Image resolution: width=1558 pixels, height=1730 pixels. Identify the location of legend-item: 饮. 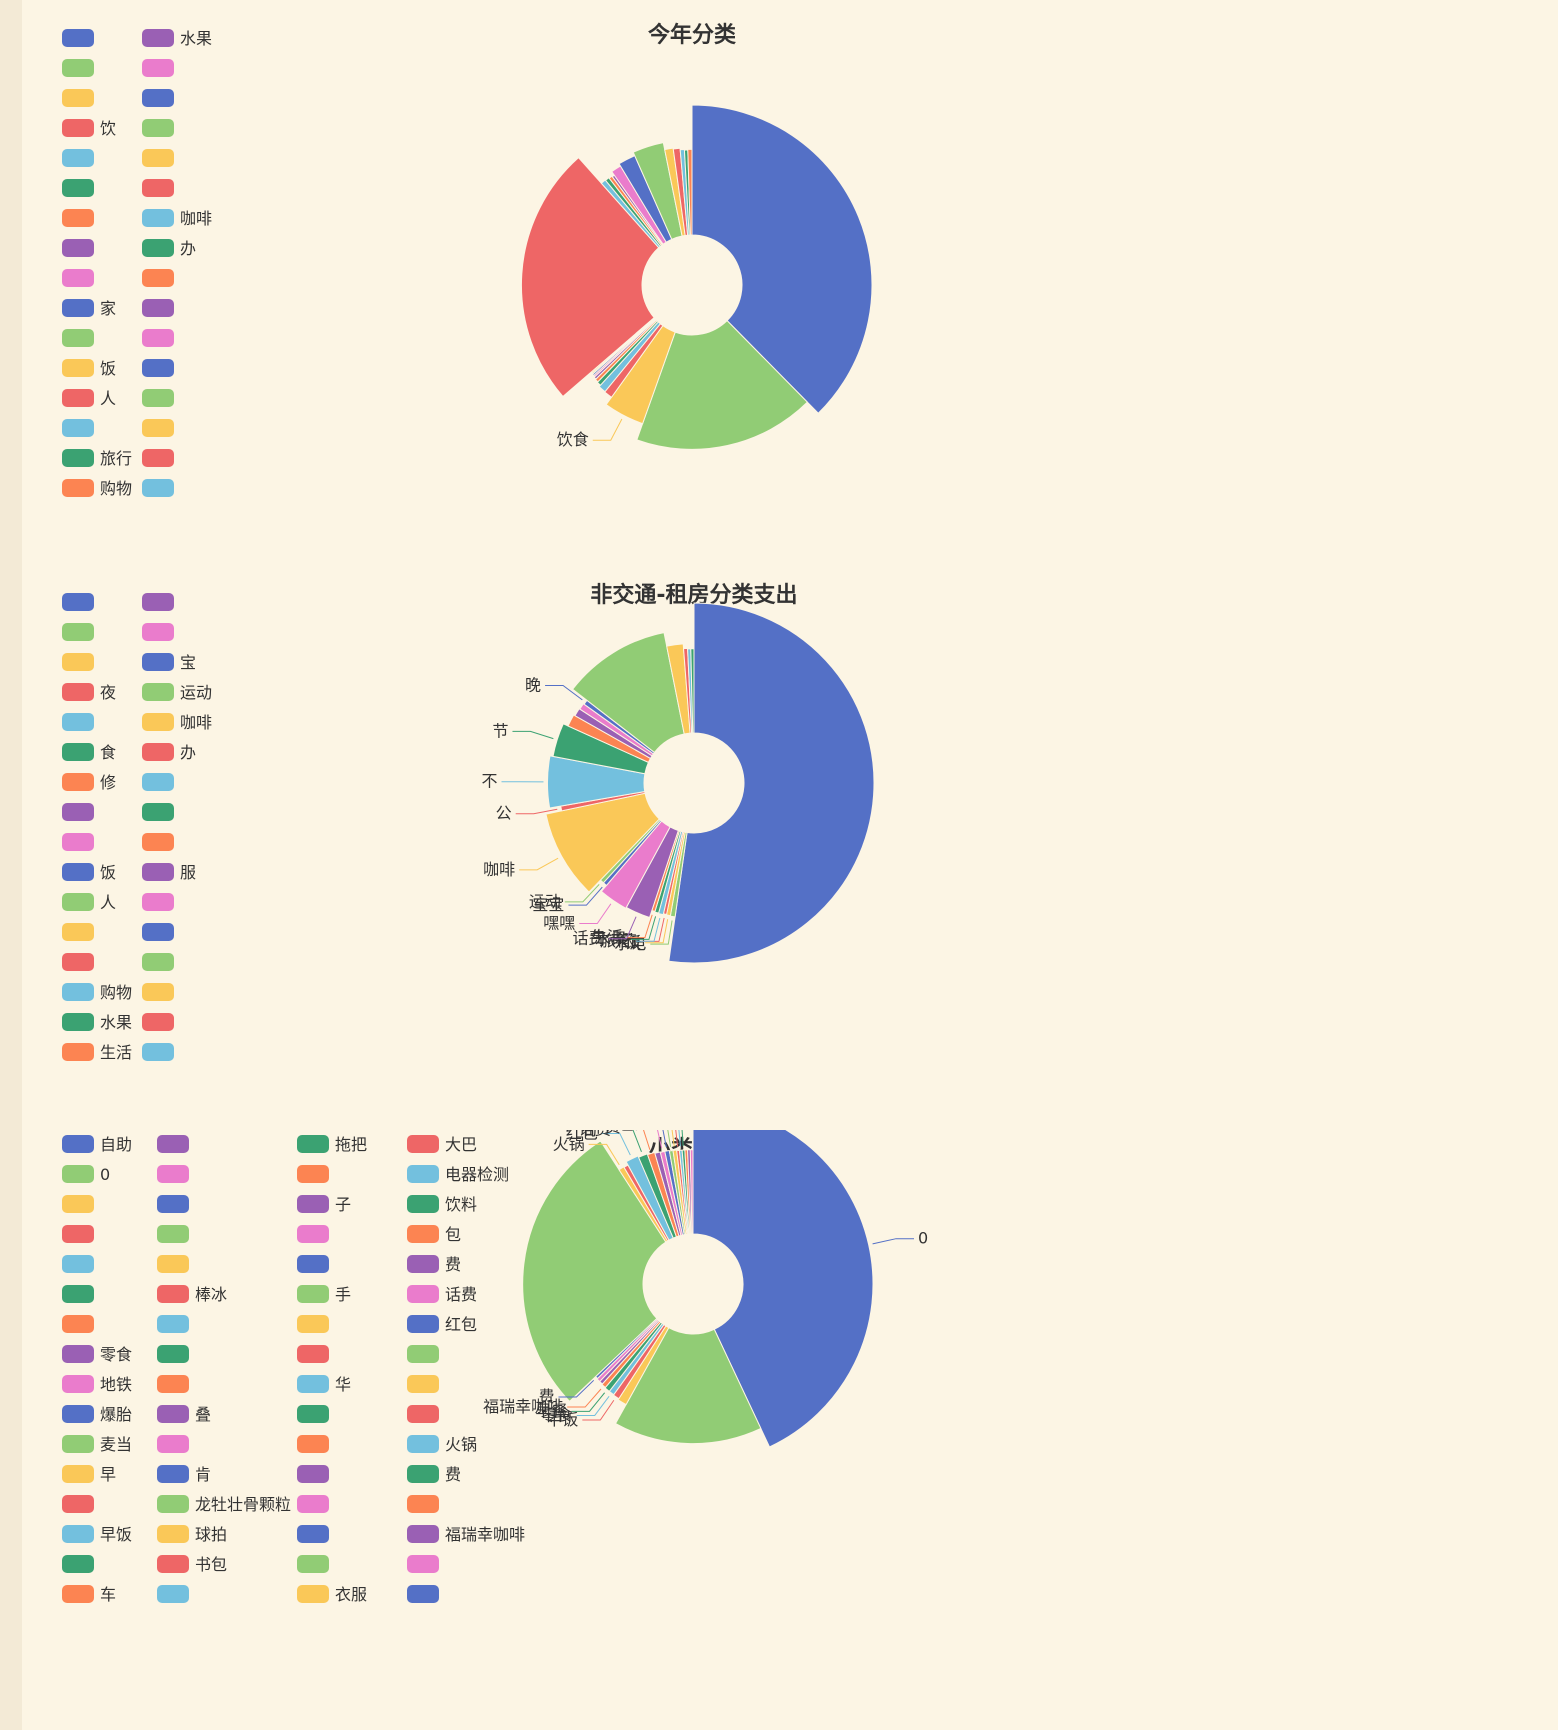
(89, 128).